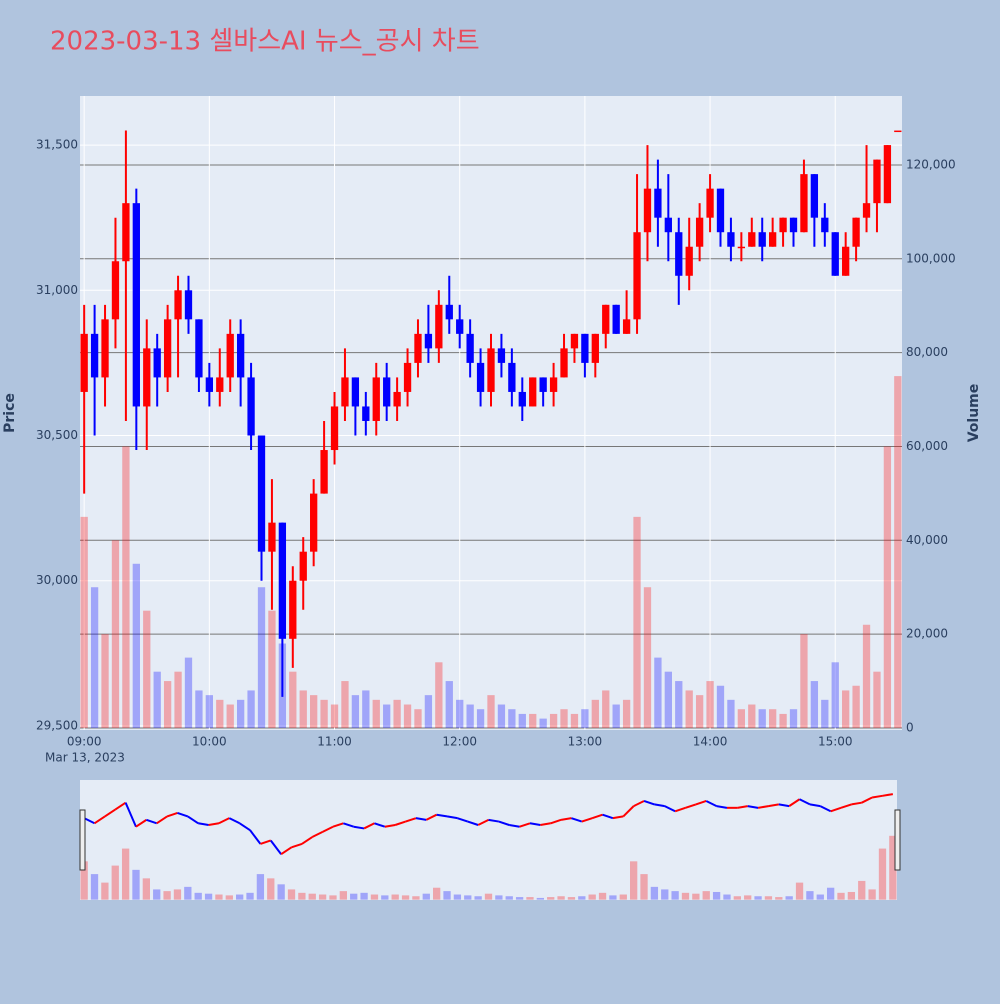 Image resolution: width=1000 pixels, height=1004 pixels. Describe the element at coordinates (927, 352) in the screenshot. I see `y2-tick-label: 80,000` at that location.